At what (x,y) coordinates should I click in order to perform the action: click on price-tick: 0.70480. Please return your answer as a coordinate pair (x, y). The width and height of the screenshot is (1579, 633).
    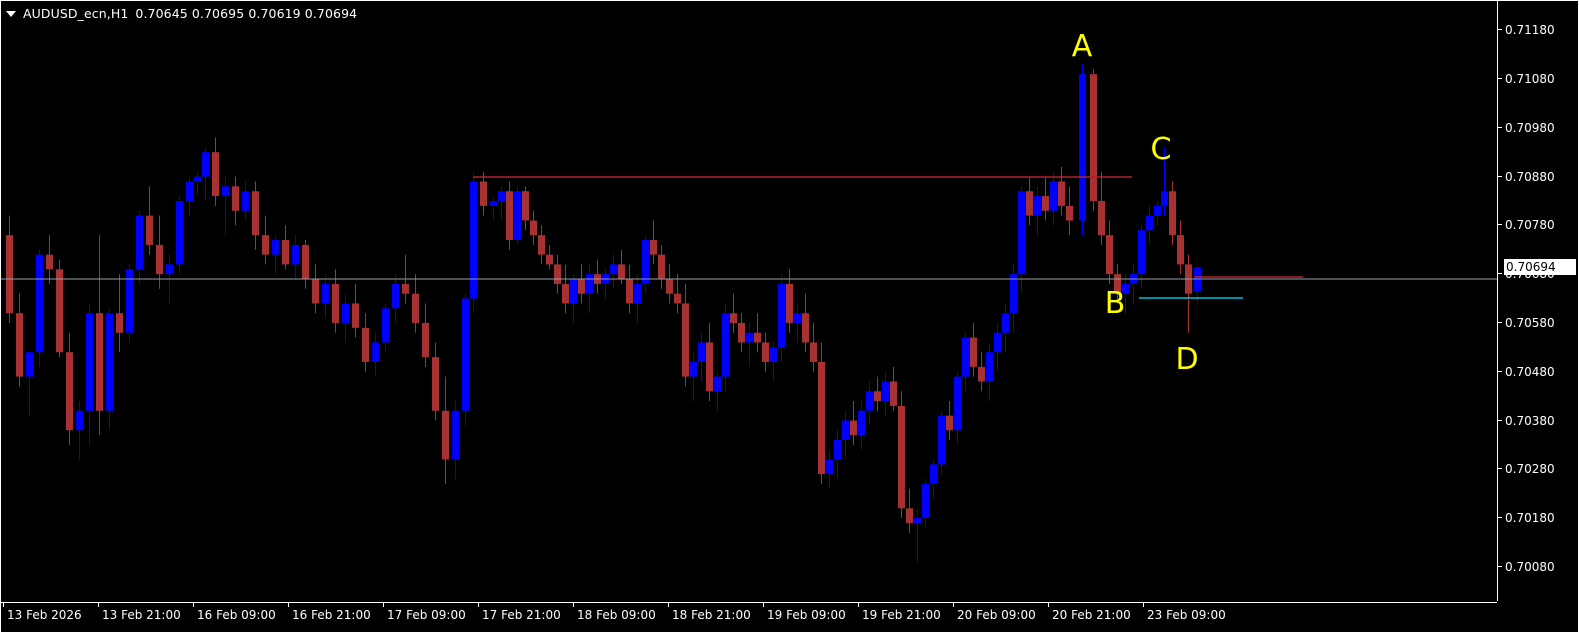
    Looking at the image, I should click on (1538, 372).